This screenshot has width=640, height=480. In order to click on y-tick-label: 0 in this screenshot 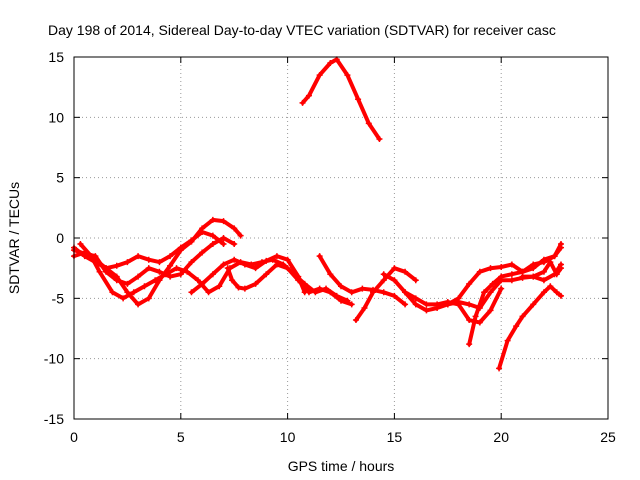, I will do `click(60, 238)`.